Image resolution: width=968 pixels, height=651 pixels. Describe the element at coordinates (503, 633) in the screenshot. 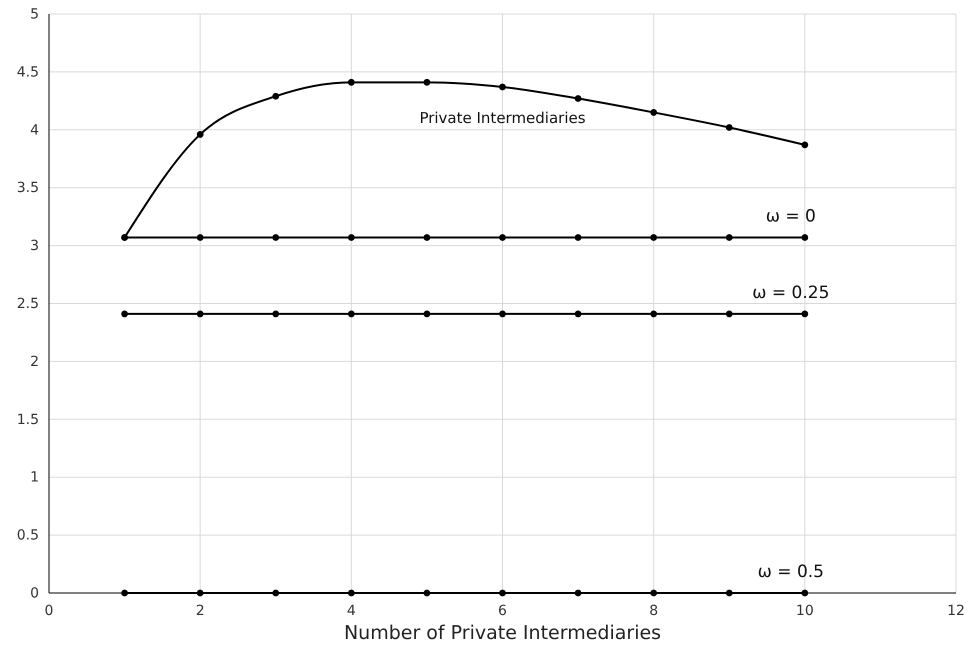

I see `x-axis-title: Number of Private Intermediaries` at that location.